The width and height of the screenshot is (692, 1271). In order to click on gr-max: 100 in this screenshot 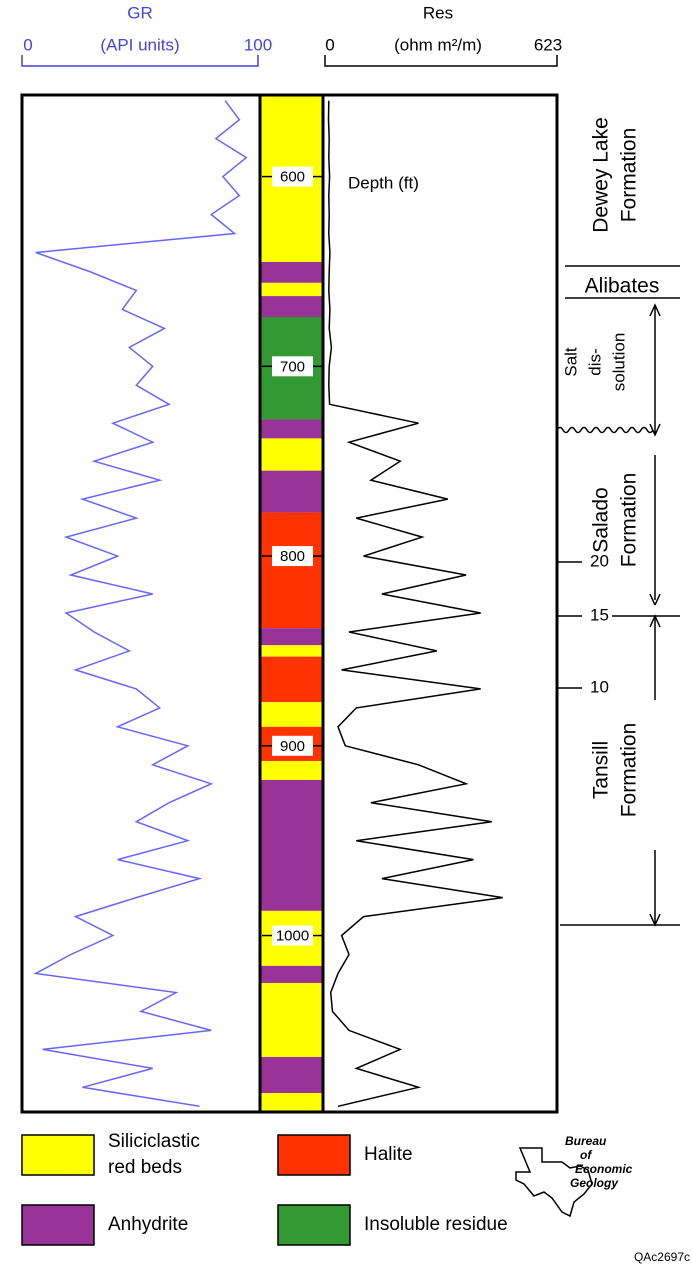, I will do `click(258, 44)`.